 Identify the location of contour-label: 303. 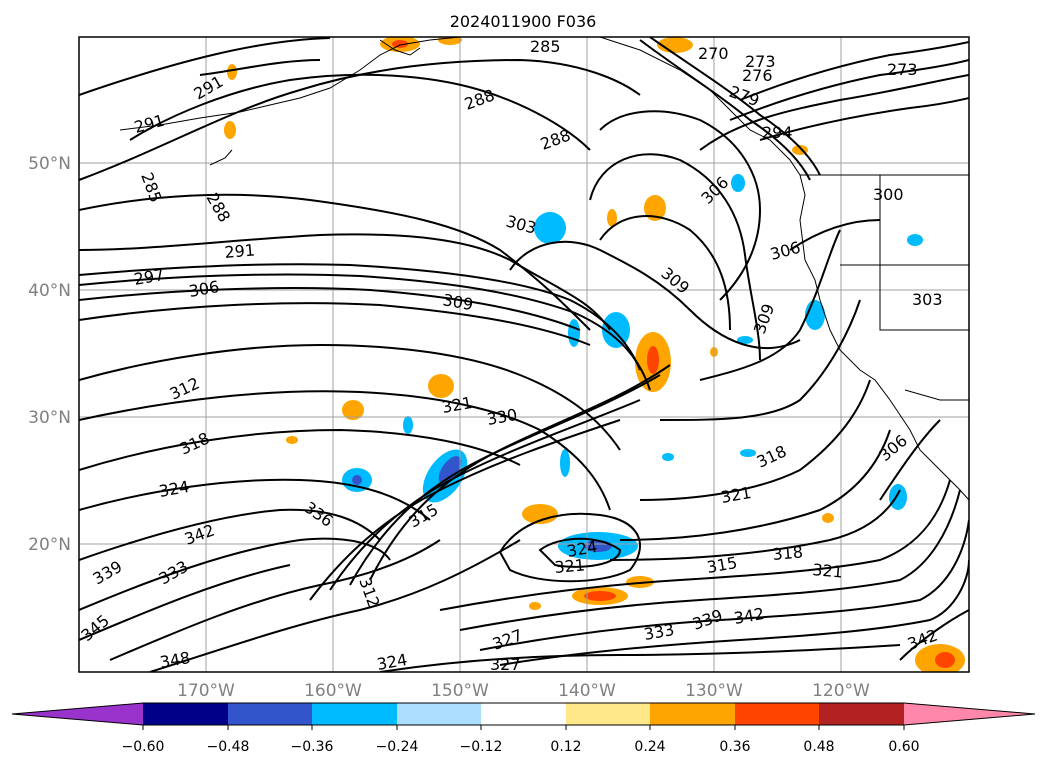
(927, 299).